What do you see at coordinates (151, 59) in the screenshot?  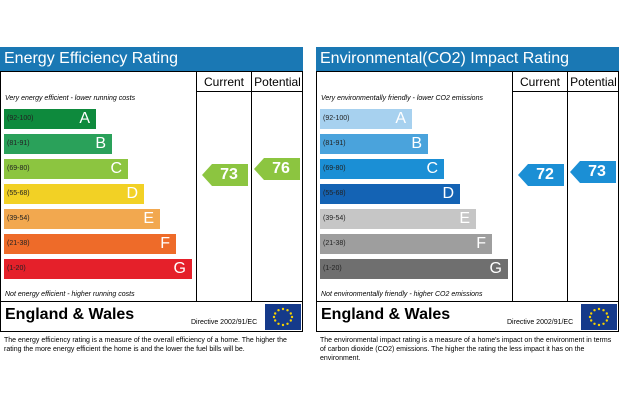 I see `panel-title: Energy Efficiency Rating` at bounding box center [151, 59].